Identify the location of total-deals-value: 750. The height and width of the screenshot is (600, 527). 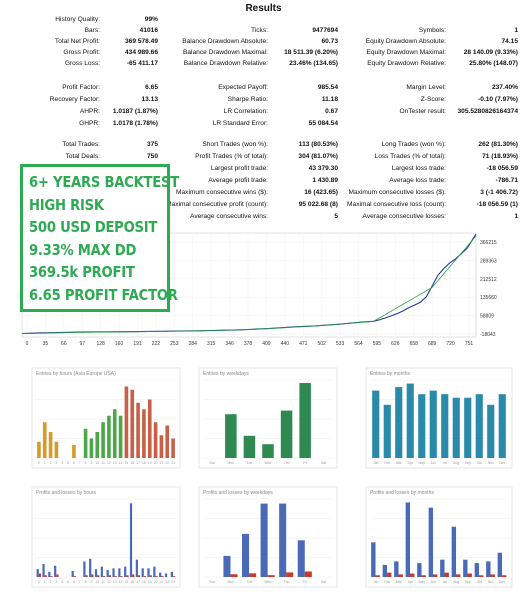
(152, 156).